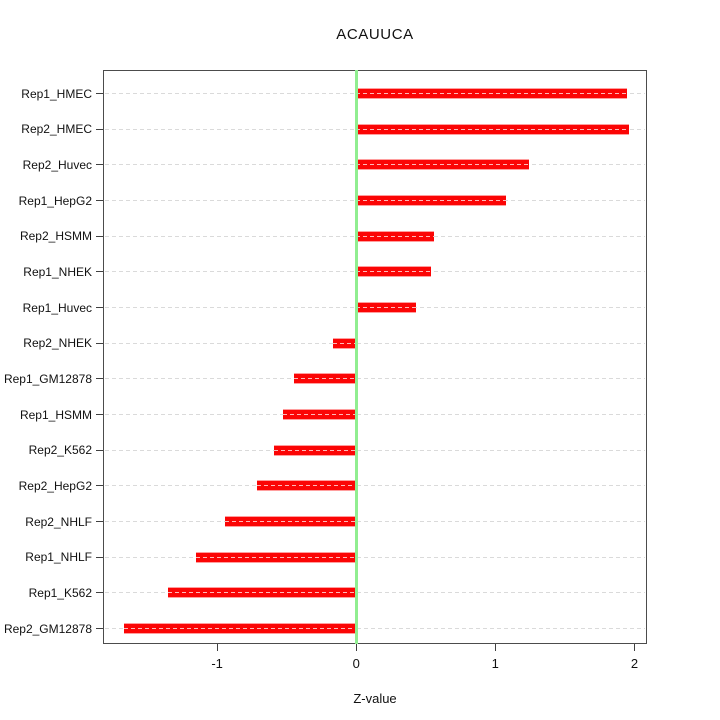  I want to click on x-axis-tick-label: -1, so click(217, 663).